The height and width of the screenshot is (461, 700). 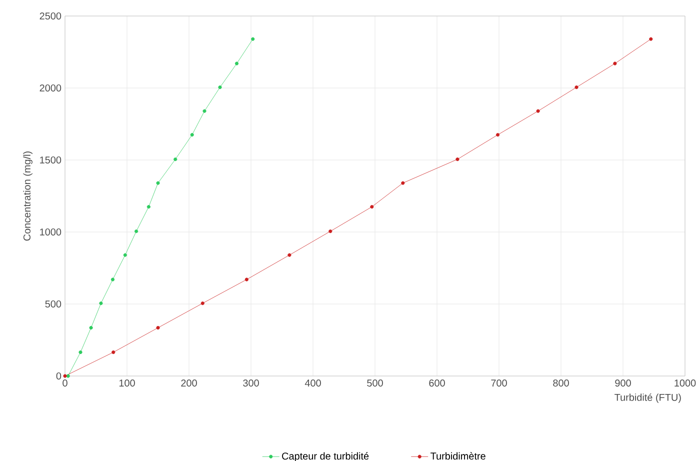 I want to click on x-tick-label: 400, so click(x=312, y=383).